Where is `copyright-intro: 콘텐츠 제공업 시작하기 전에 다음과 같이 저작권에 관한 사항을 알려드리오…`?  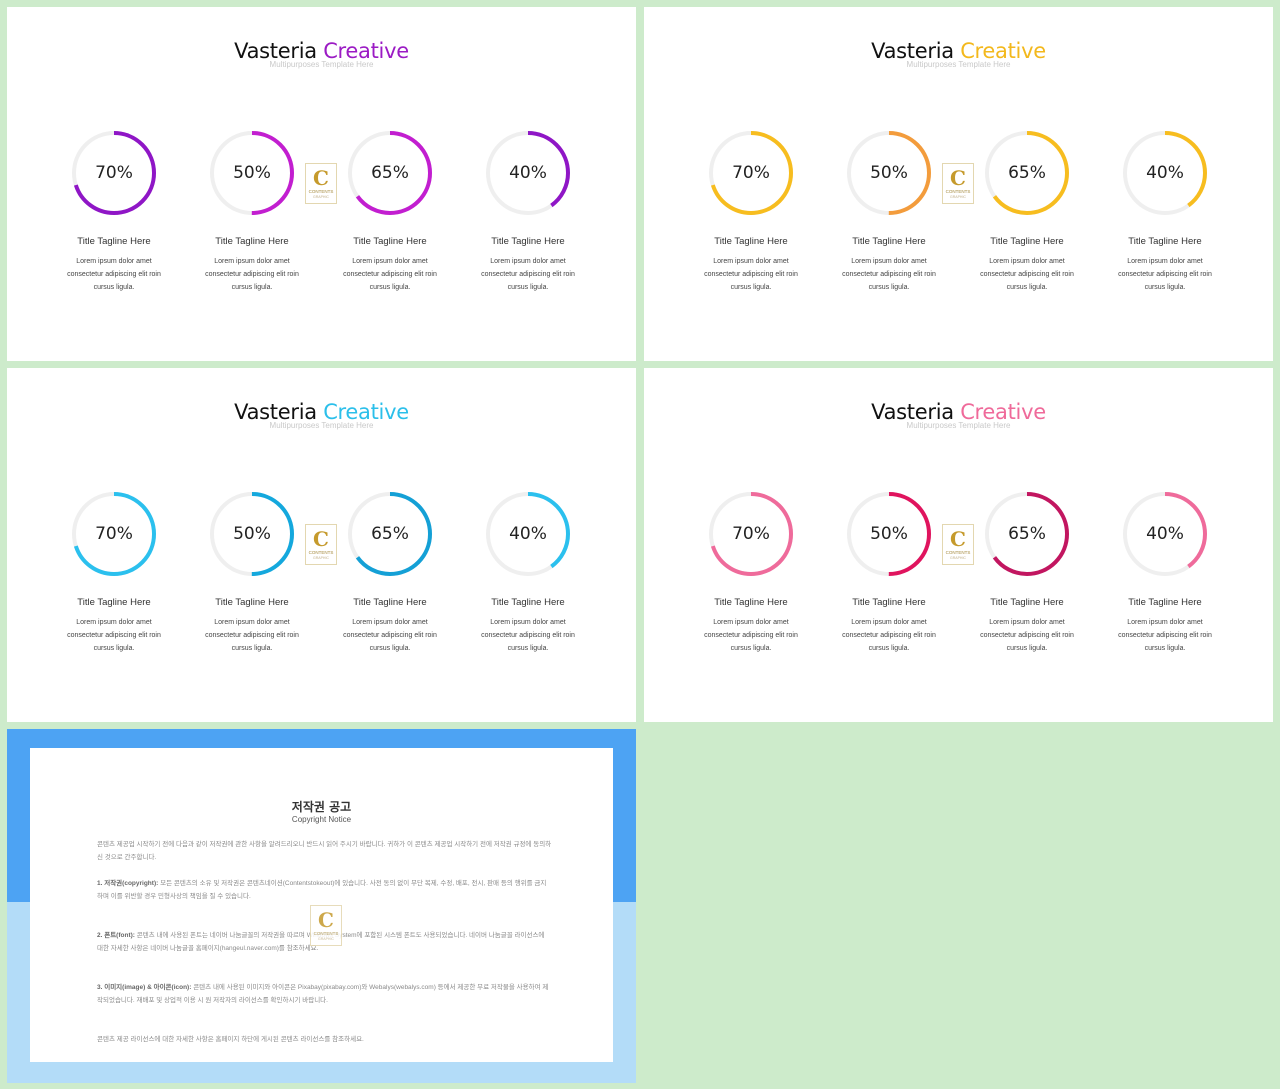
copyright-intro: 콘텐츠 제공업 시작하기 전에 다음과 같이 저작권에 관한 사항을 알려드리오… is located at coordinates (324, 851).